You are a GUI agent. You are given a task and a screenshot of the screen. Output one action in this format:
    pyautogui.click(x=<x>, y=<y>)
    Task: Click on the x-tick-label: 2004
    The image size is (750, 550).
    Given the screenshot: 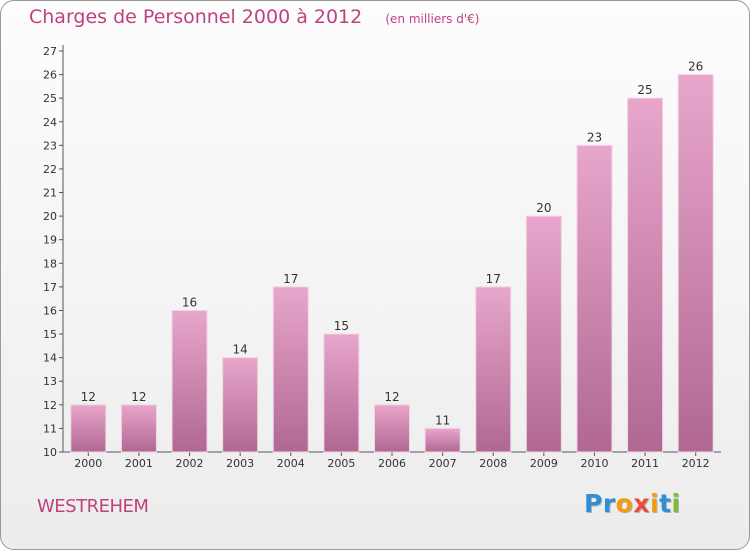 What is the action you would take?
    pyautogui.click(x=291, y=463)
    